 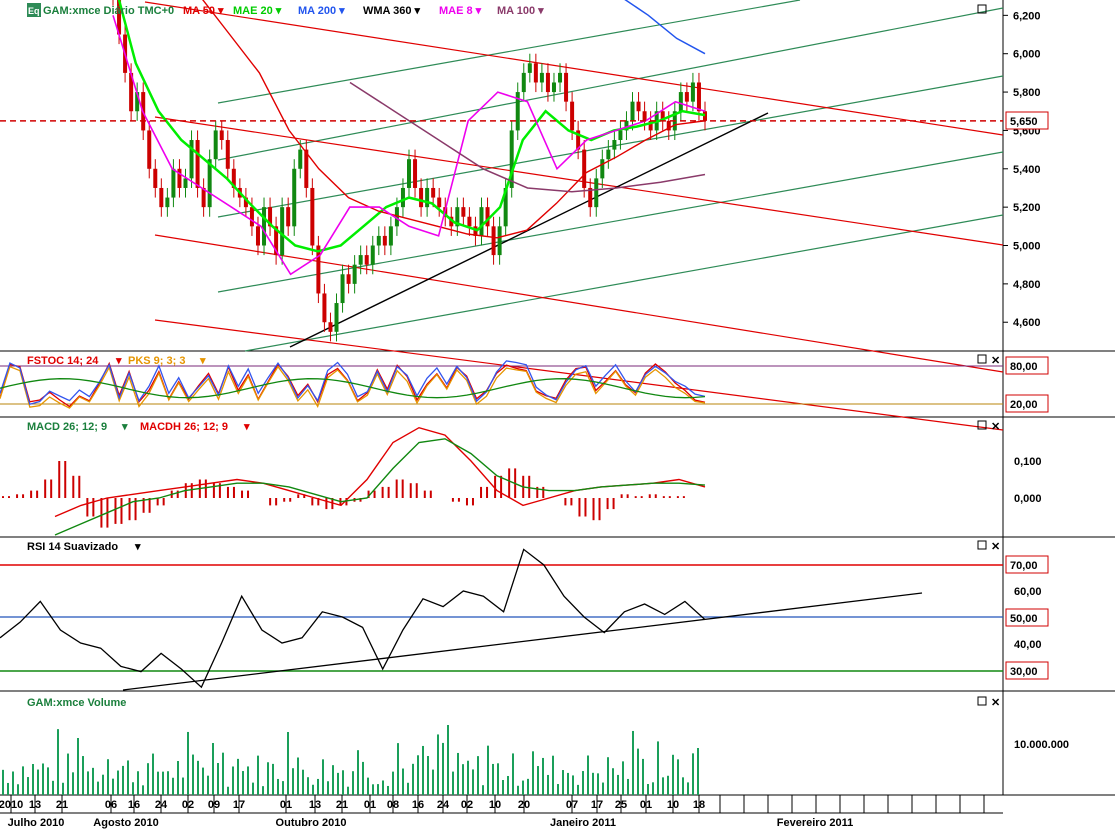 What do you see at coordinates (111, 805) in the screenshot?
I see `x-day-label: 06` at bounding box center [111, 805].